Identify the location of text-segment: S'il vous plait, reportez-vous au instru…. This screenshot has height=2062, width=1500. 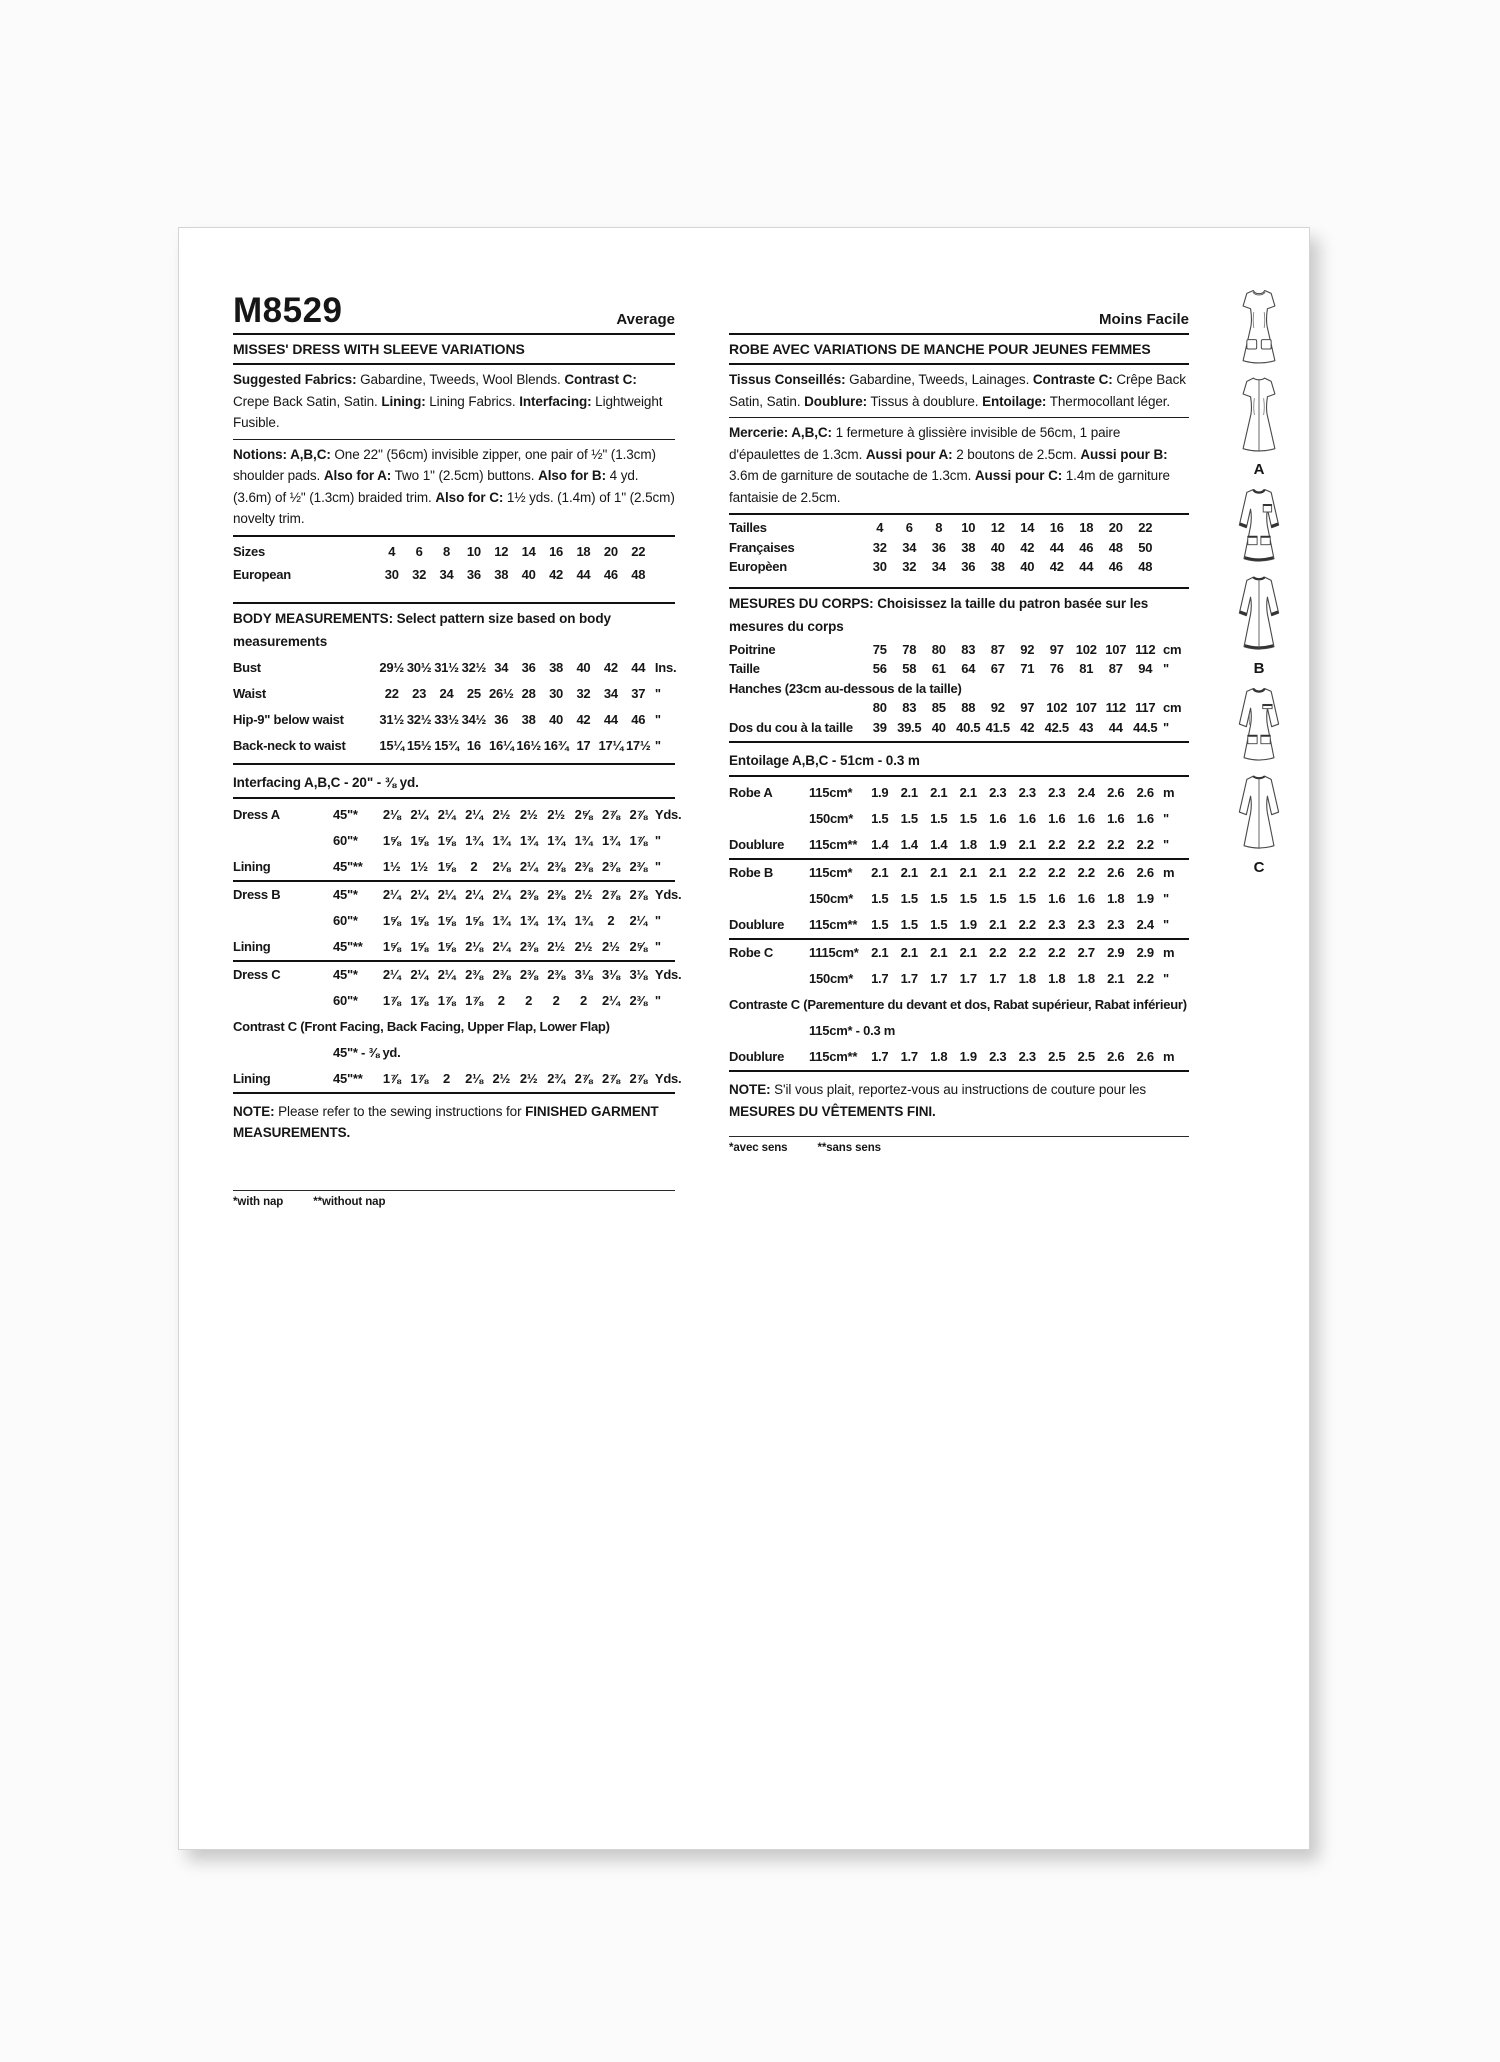
(958, 1089).